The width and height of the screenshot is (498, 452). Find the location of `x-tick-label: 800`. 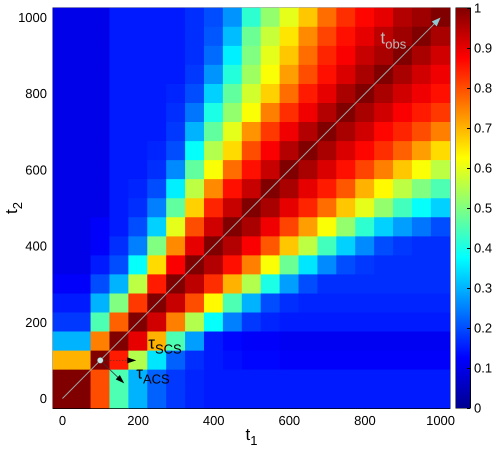

x-tick-label: 800 is located at coordinates (365, 420).